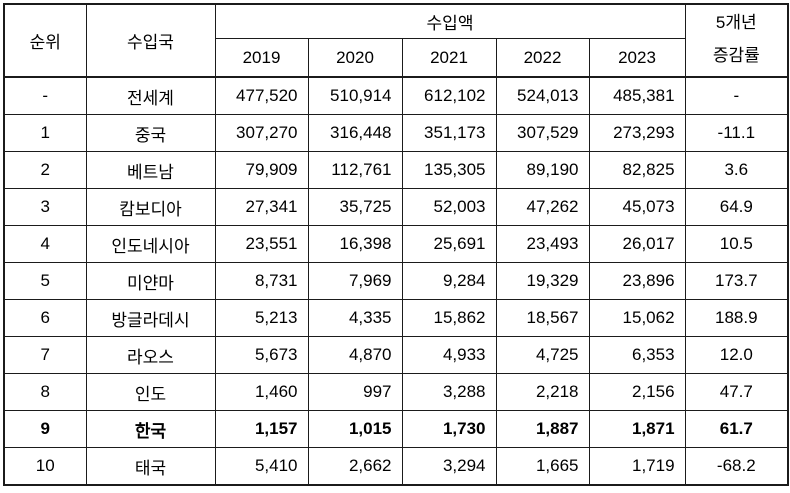 Image resolution: width=790 pixels, height=493 pixels. Describe the element at coordinates (45, 429) in the screenshot. I see `rank-cell: 9` at that location.